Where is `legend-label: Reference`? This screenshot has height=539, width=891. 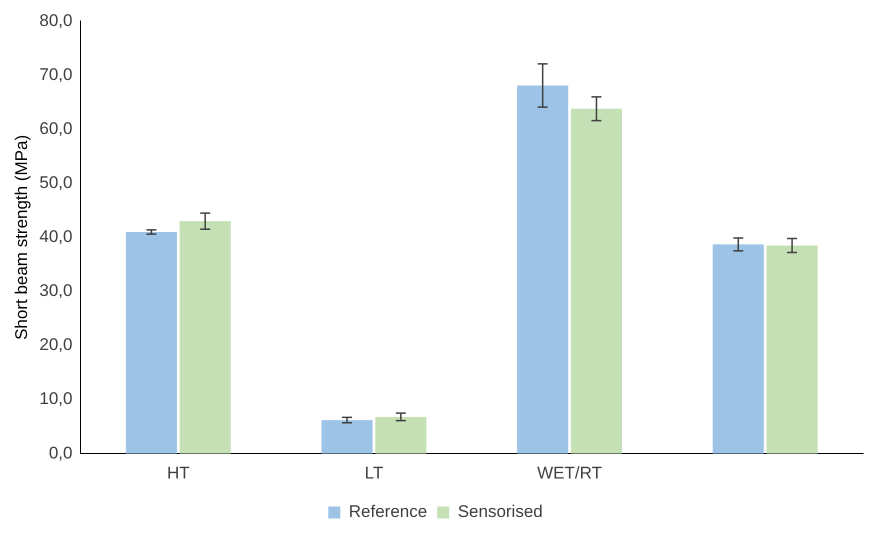 legend-label: Reference is located at coordinates (388, 512).